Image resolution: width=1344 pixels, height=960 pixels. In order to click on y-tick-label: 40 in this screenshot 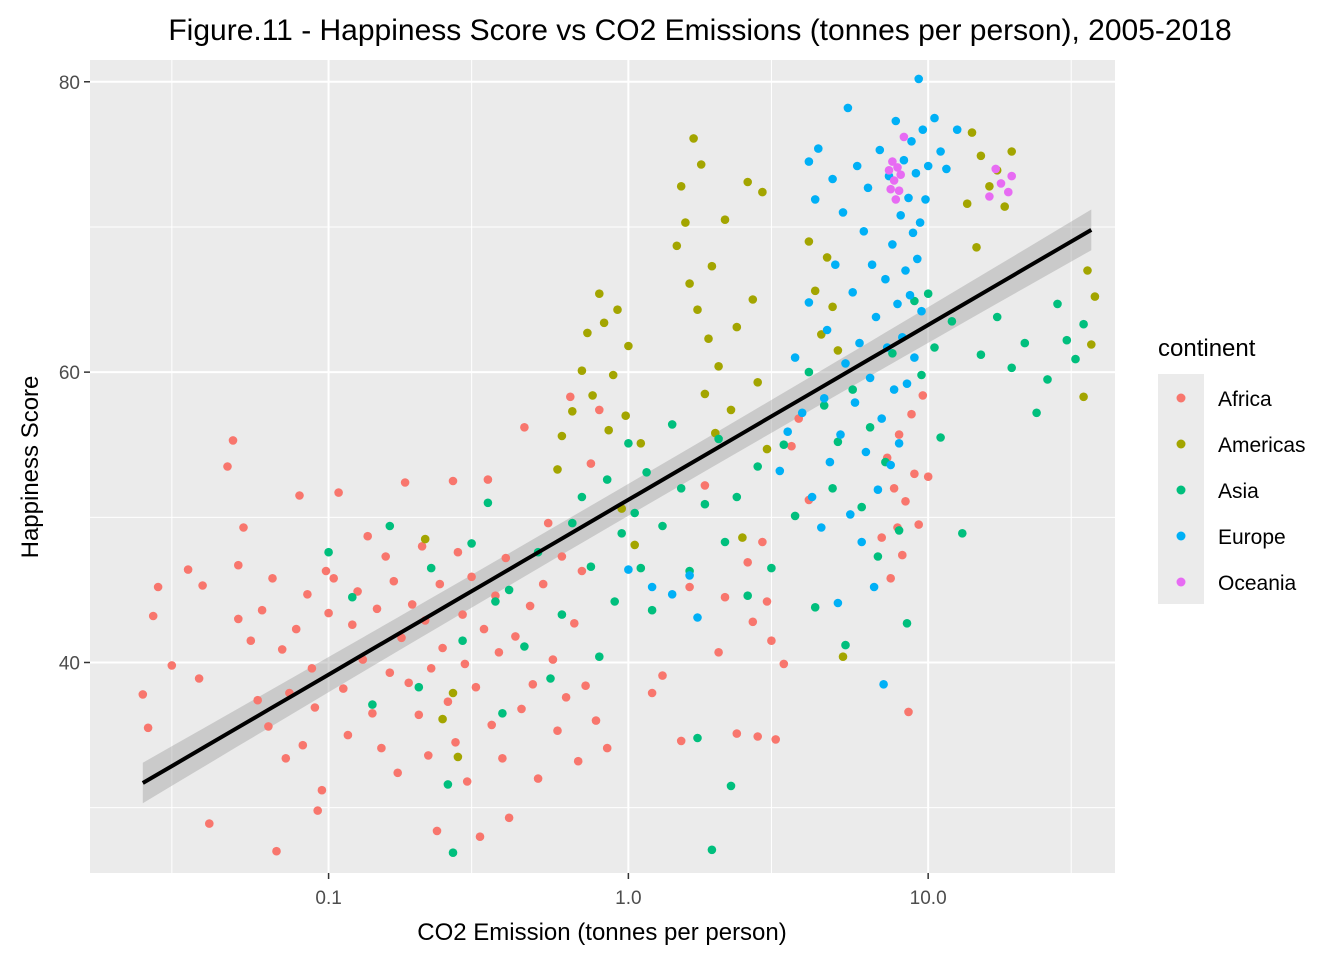, I will do `click(69, 663)`.